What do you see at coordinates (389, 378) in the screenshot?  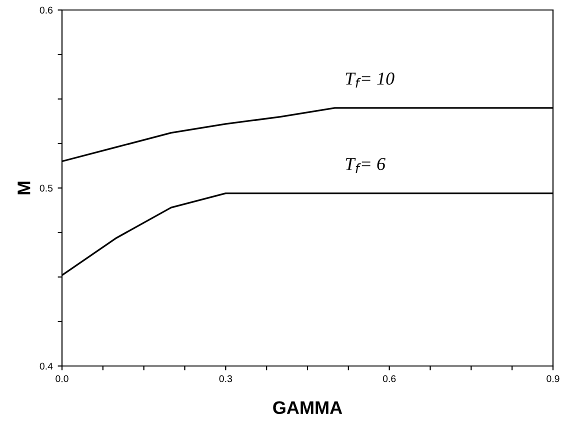 I see `x-tick-label: 0.6` at bounding box center [389, 378].